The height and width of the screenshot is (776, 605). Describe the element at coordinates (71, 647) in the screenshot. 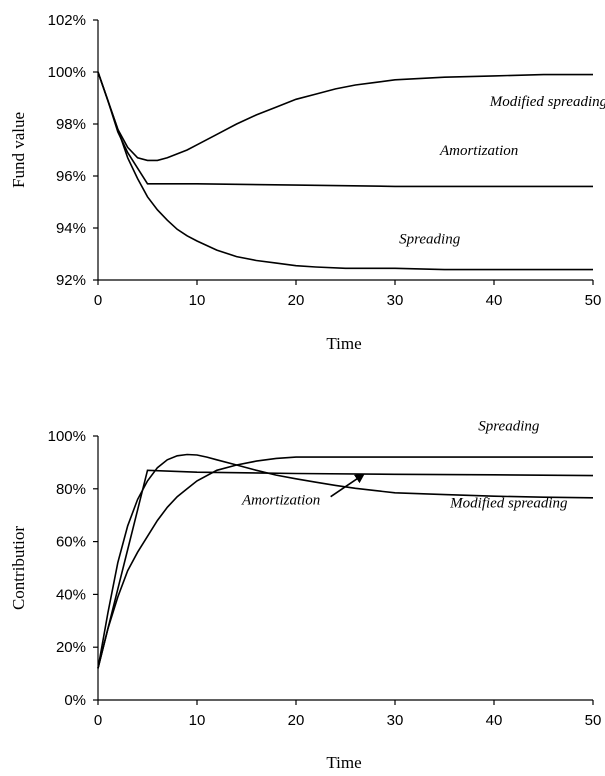

I see `y-tick-label: 20%` at that location.